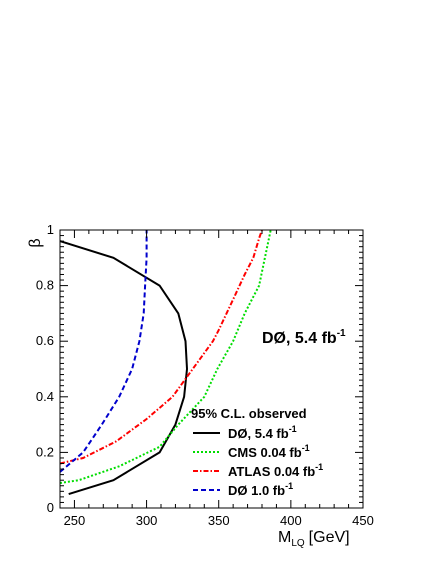  I want to click on y-tick-label-2: 0.4, so click(45, 396).